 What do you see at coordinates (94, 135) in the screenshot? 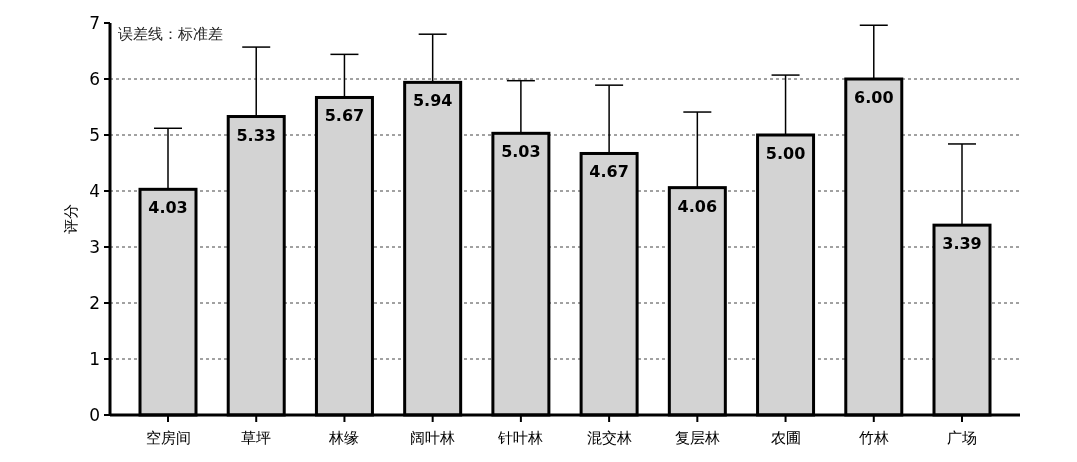
I see `y-tick-label: 5` at bounding box center [94, 135].